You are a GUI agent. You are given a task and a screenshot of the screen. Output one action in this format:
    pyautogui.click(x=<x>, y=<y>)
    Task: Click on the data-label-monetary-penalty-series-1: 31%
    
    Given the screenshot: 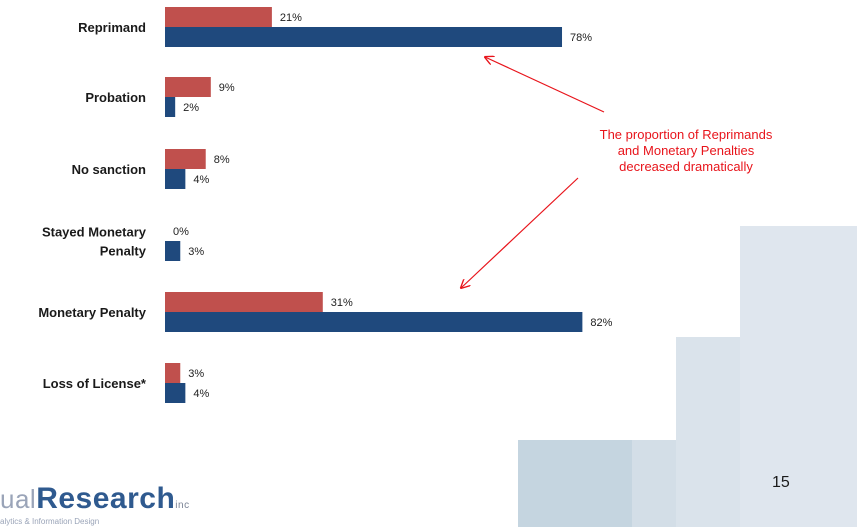 What is the action you would take?
    pyautogui.click(x=342, y=303)
    